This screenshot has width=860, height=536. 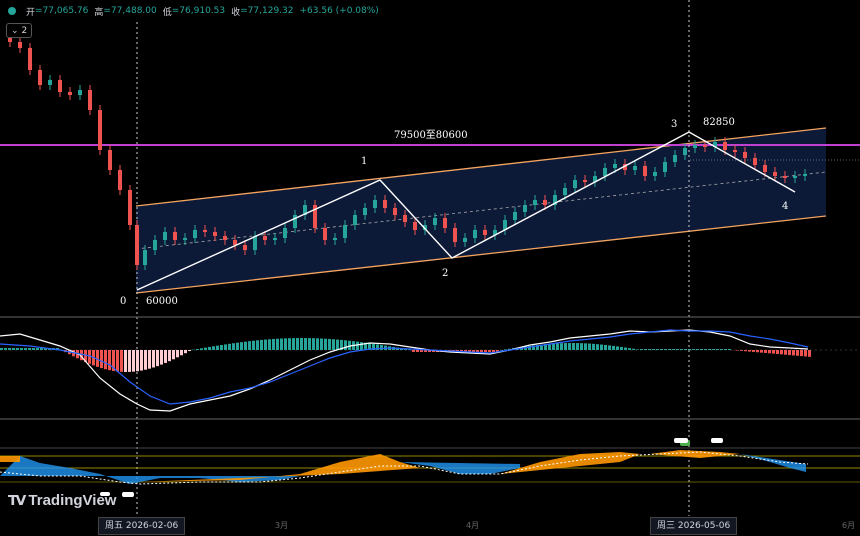 I want to click on time-tick-3: 6月, so click(x=849, y=525).